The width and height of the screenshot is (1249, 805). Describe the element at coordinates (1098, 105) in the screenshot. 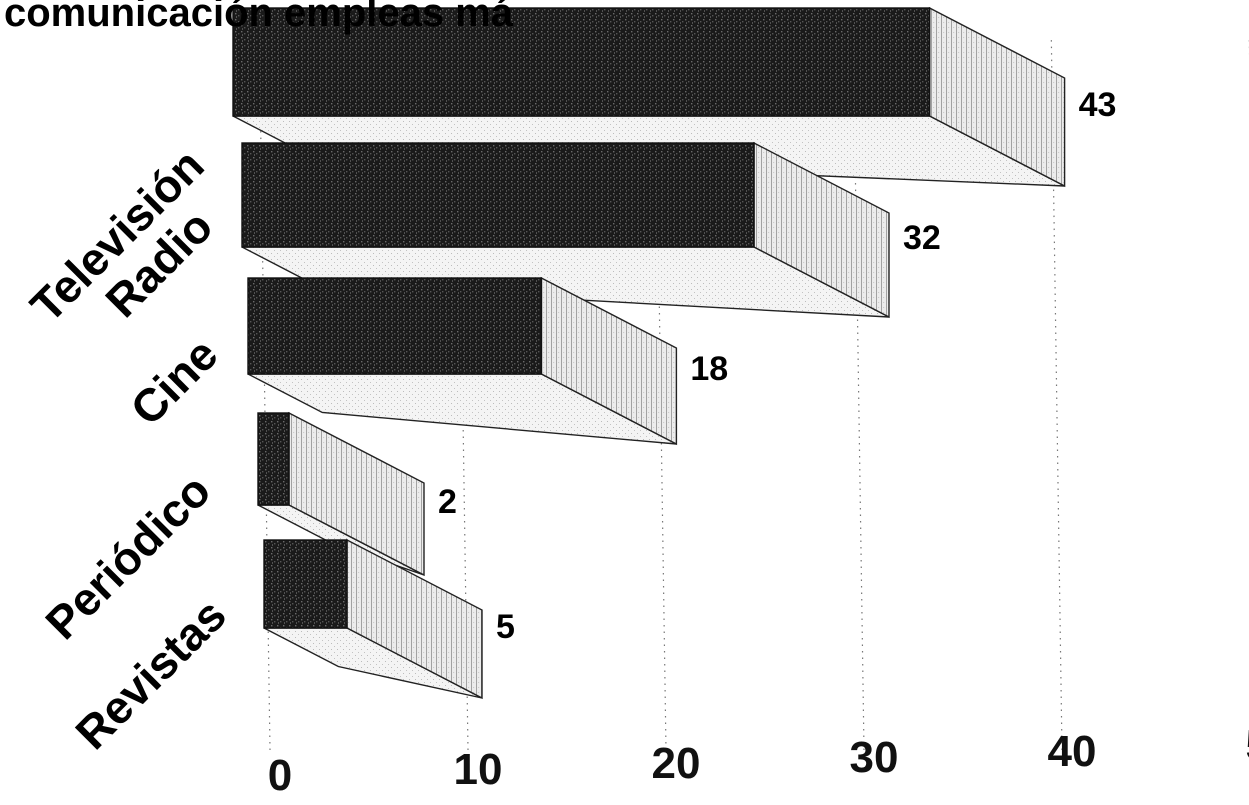

I see `value-label: 43` at that location.